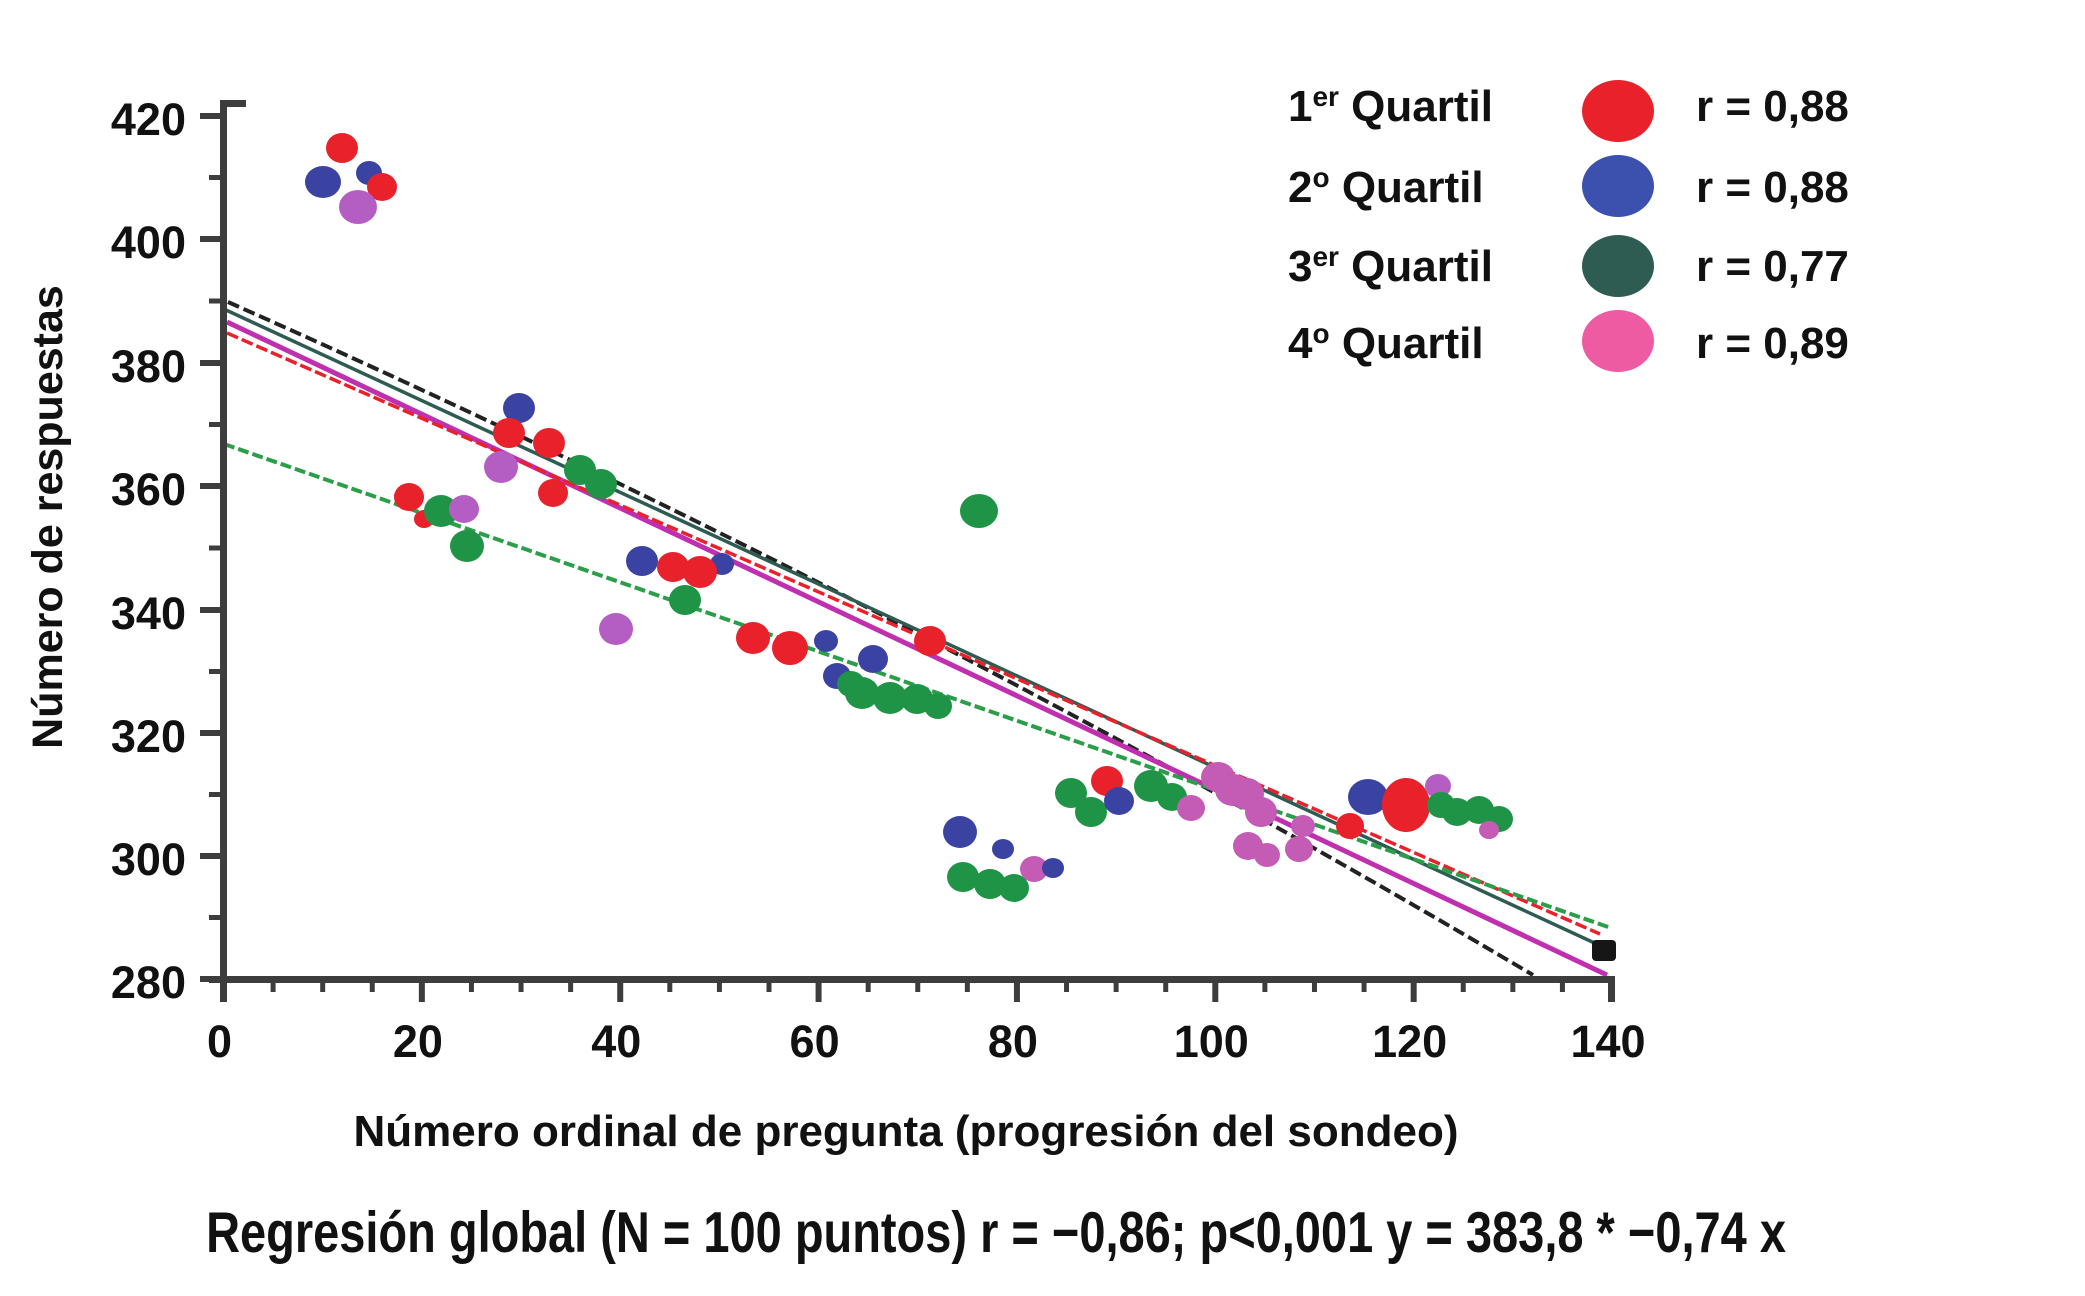  I want to click on svg-text: 380, so click(148, 366).